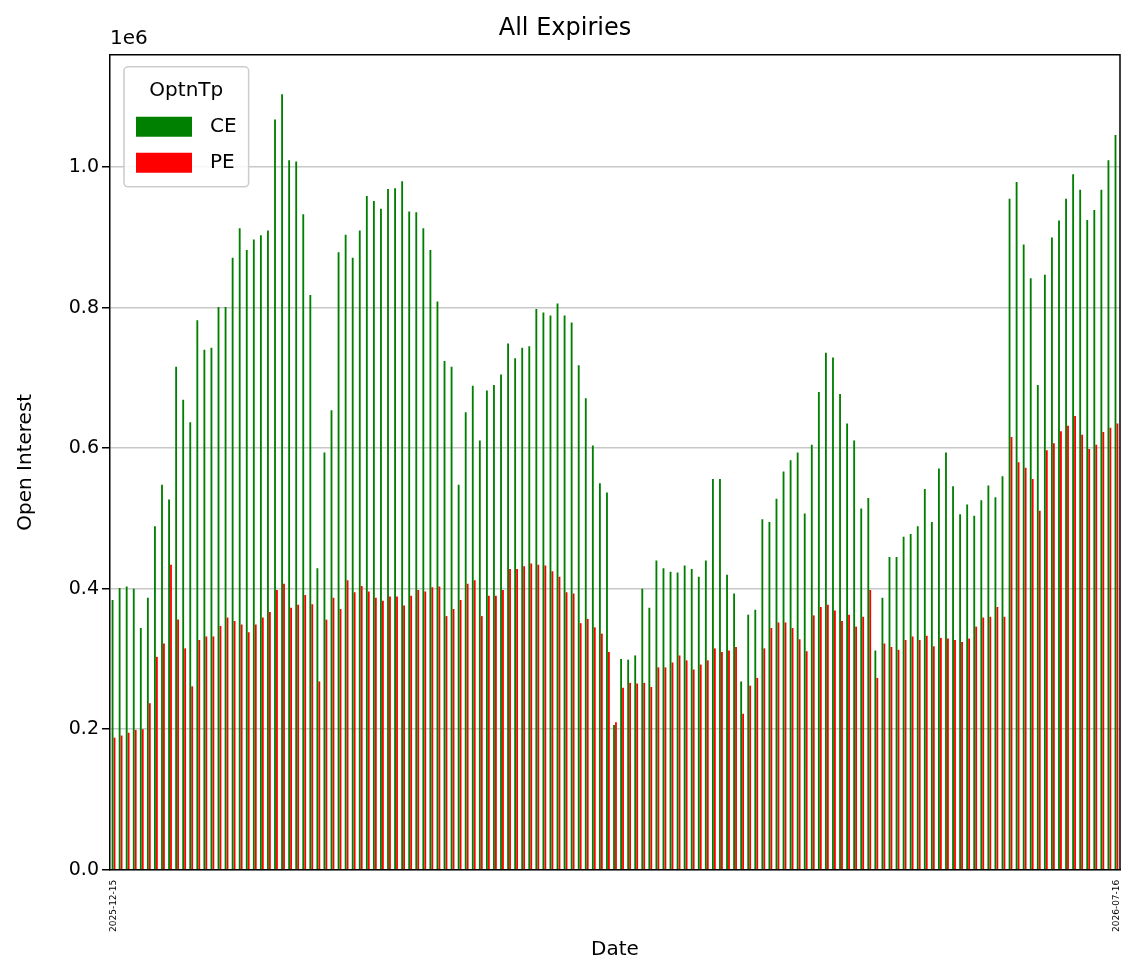  I want to click on legend-title: OptnTp, so click(186, 89).